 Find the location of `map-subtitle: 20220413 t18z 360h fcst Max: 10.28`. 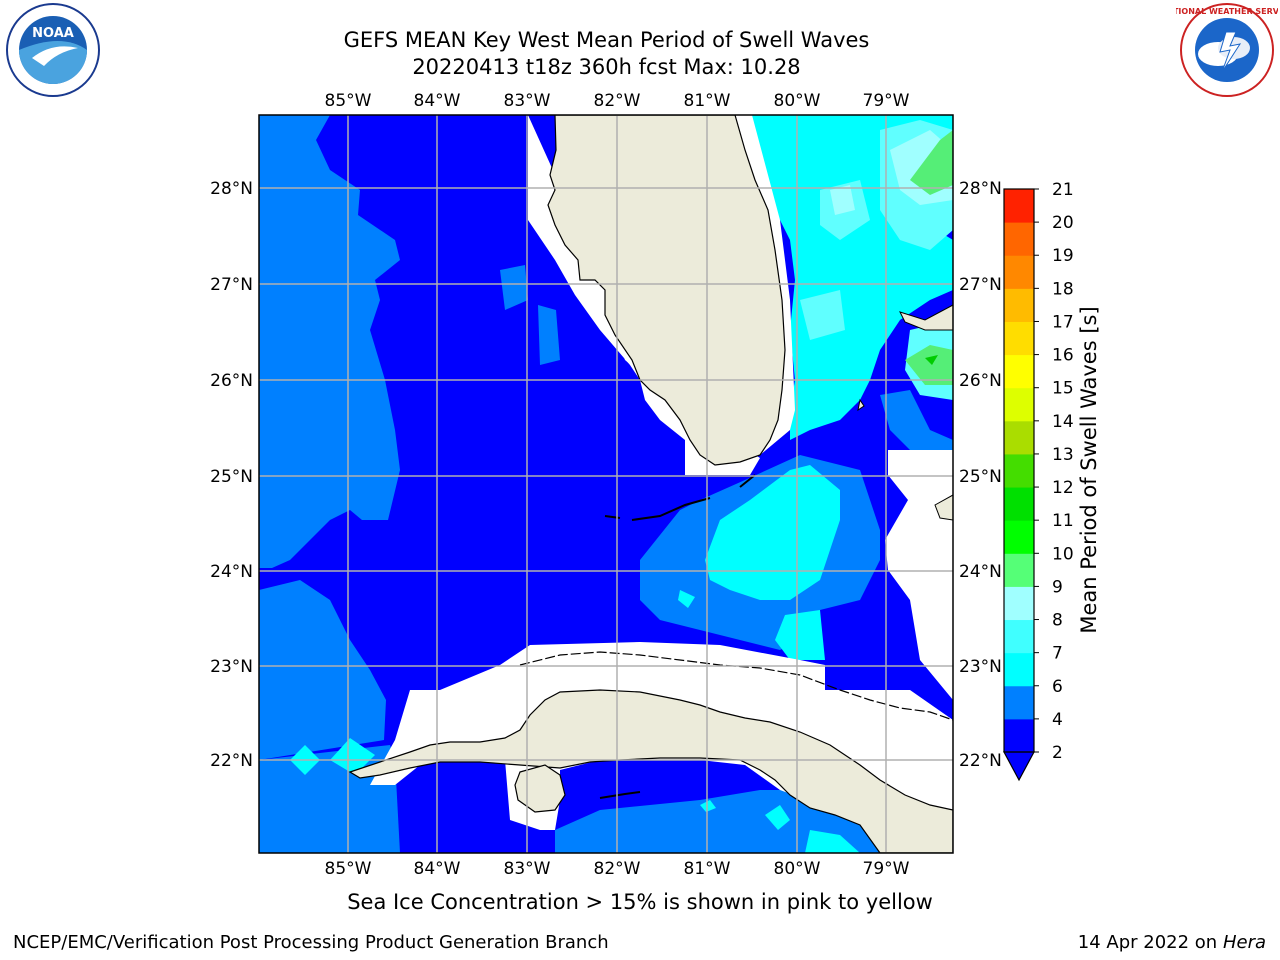

map-subtitle: 20220413 t18z 360h fcst Max: 10.28 is located at coordinates (606, 67).